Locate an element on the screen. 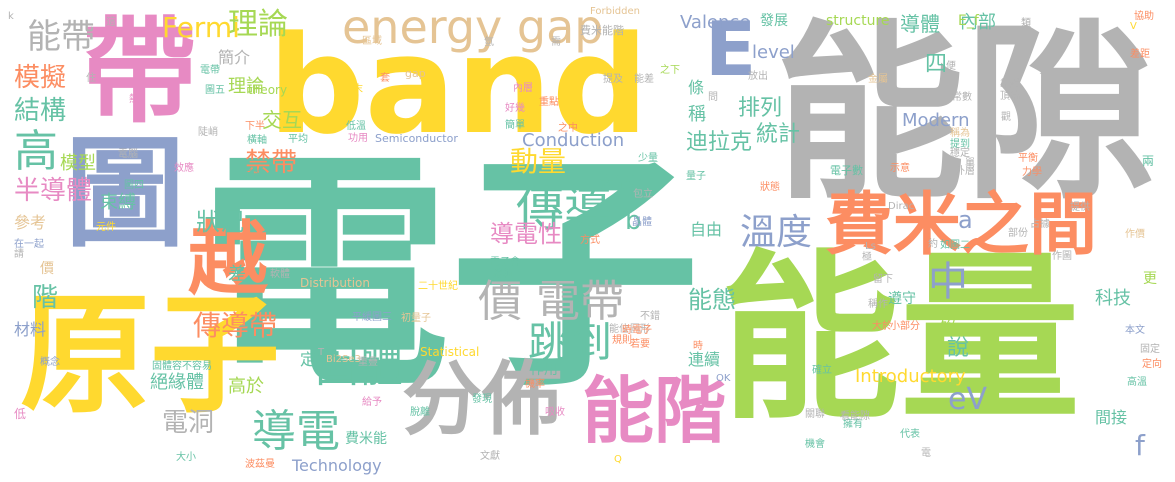 The height and width of the screenshot is (482, 1175). cloud-word: 能位 is located at coordinates (619, 329).